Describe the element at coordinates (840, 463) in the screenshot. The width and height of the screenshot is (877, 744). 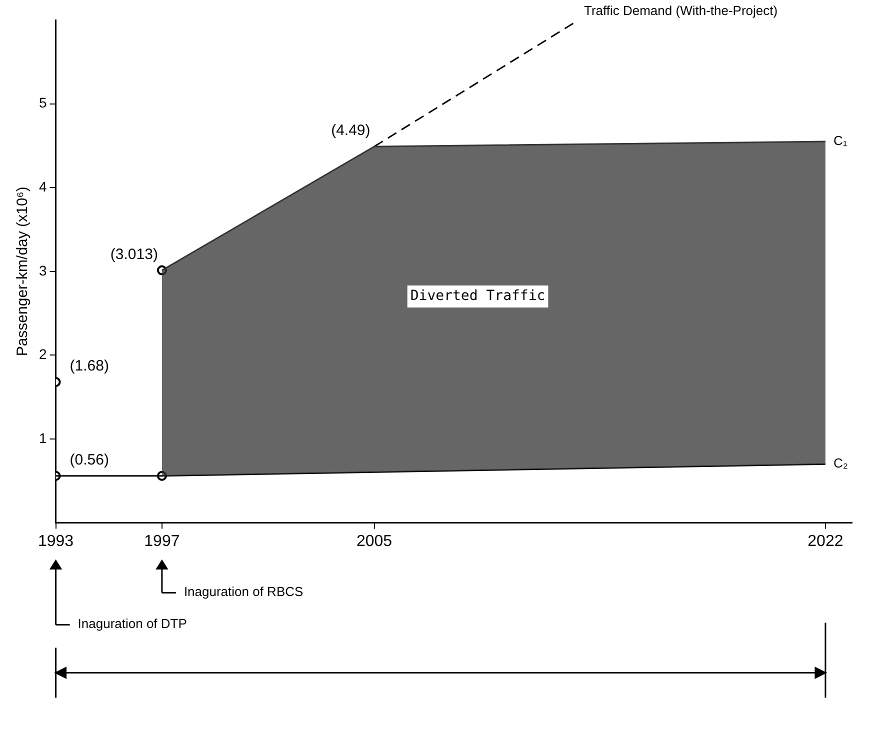
I see `series-label: C₂` at that location.